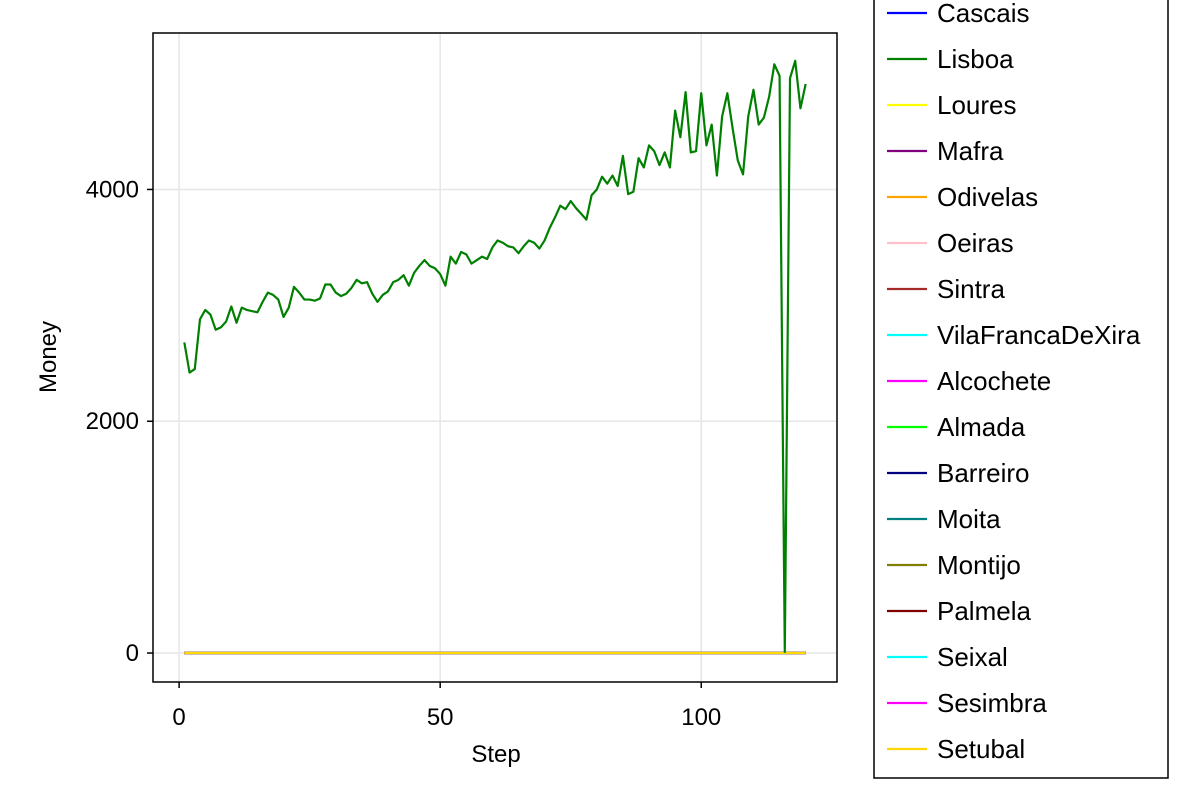 The height and width of the screenshot is (800, 1200). What do you see at coordinates (983, 473) in the screenshot?
I see `legend-label-barreiro: Barreiro` at bounding box center [983, 473].